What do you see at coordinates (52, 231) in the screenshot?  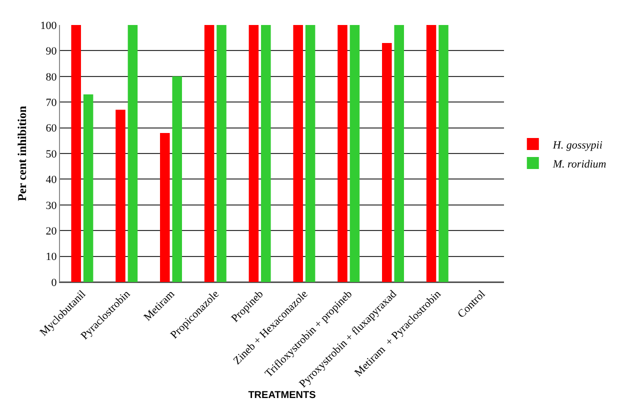 I see `y-tick-label: 20` at bounding box center [52, 231].